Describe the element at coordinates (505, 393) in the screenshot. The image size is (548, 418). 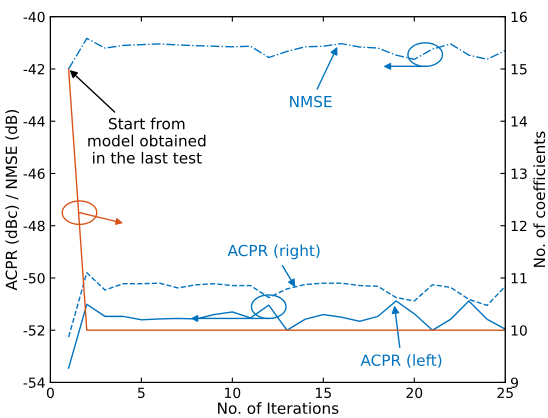
I see `x-tick-label: 25` at that location.